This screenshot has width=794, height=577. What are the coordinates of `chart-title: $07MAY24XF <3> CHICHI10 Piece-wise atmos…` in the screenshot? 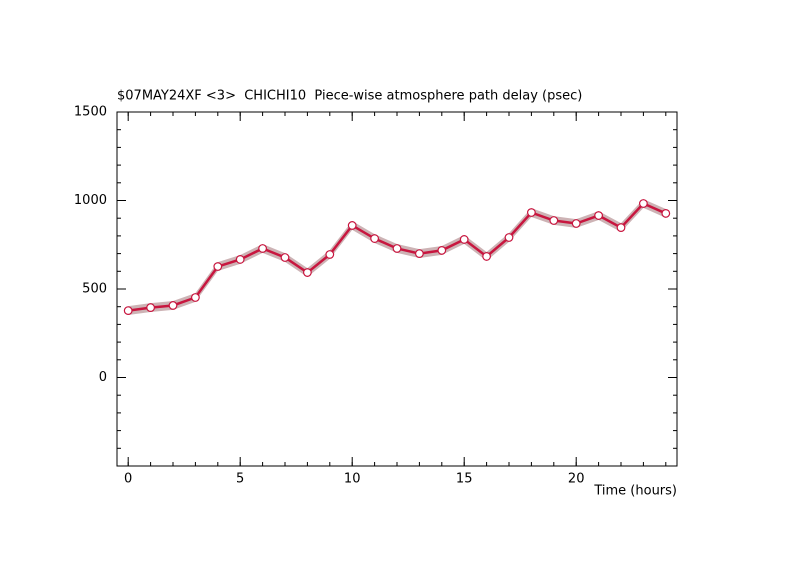 It's located at (349, 96).